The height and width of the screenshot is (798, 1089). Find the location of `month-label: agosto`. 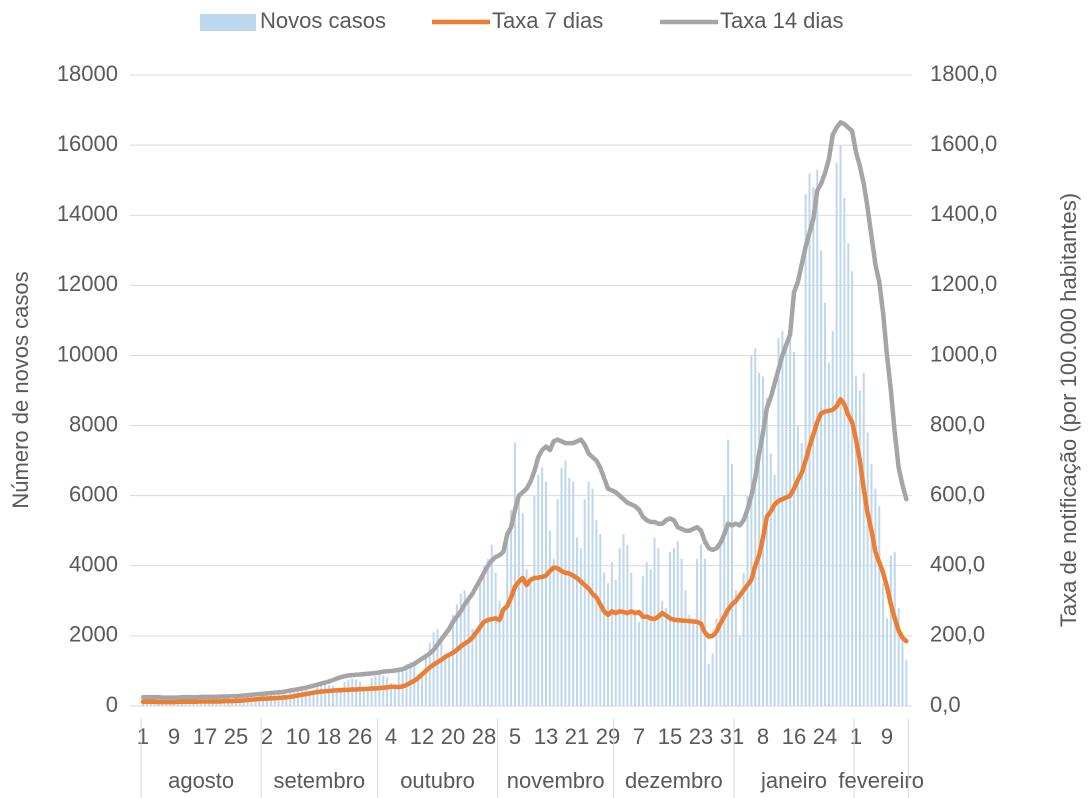

month-label: agosto is located at coordinates (201, 780).